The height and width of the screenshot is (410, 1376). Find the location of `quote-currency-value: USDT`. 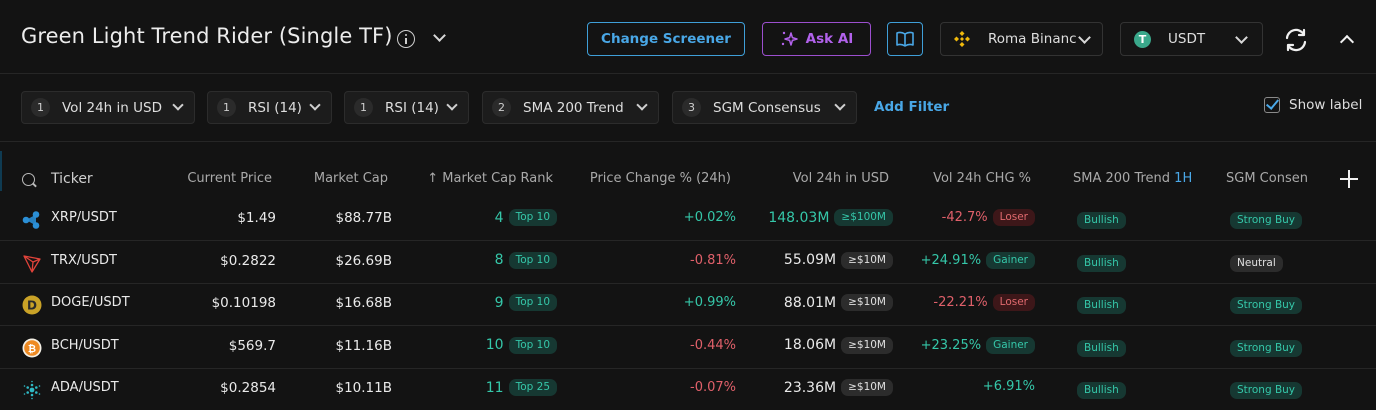

quote-currency-value: USDT is located at coordinates (1187, 39).